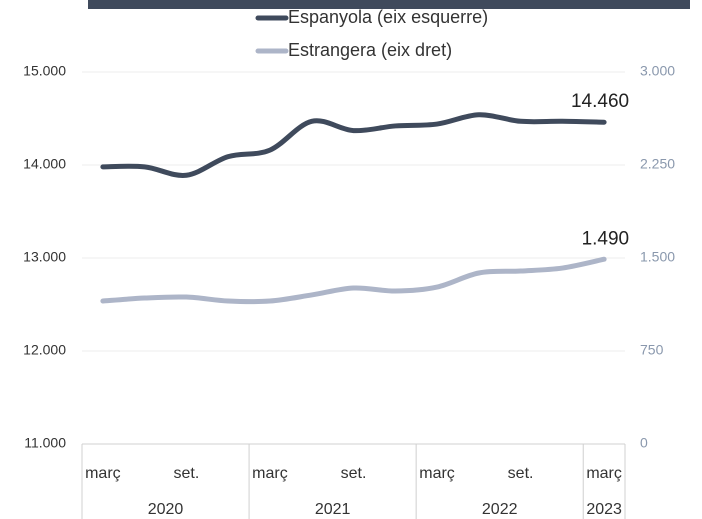 The height and width of the screenshot is (519, 702). What do you see at coordinates (500, 509) in the screenshot?
I see `year-label: 2022` at bounding box center [500, 509].